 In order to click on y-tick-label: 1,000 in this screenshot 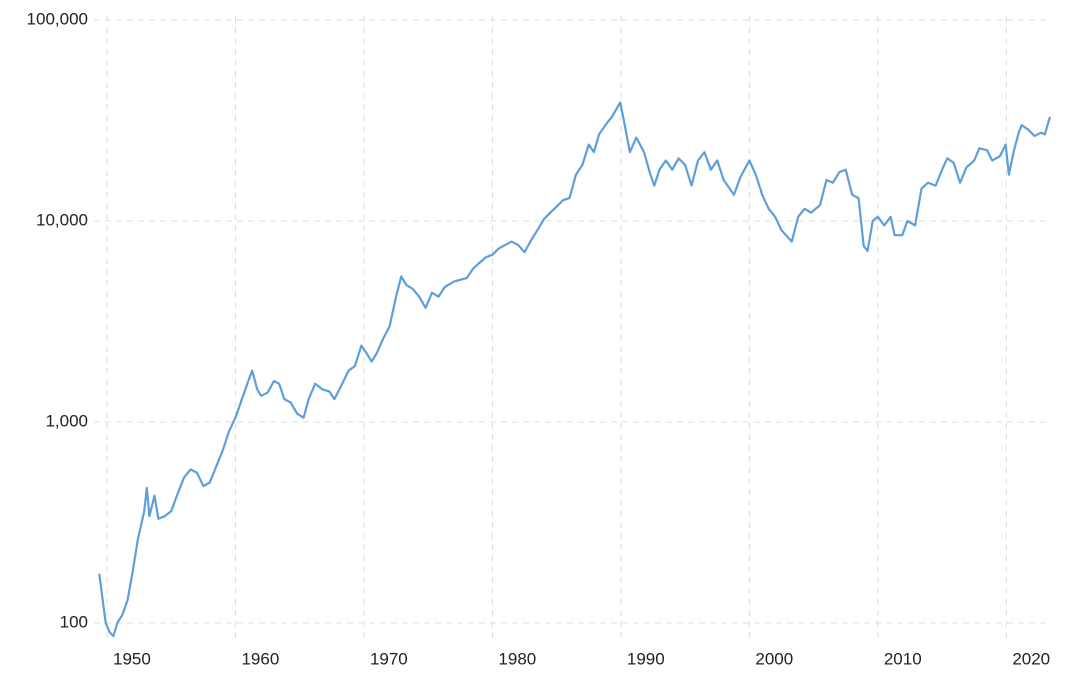, I will do `click(66, 420)`.